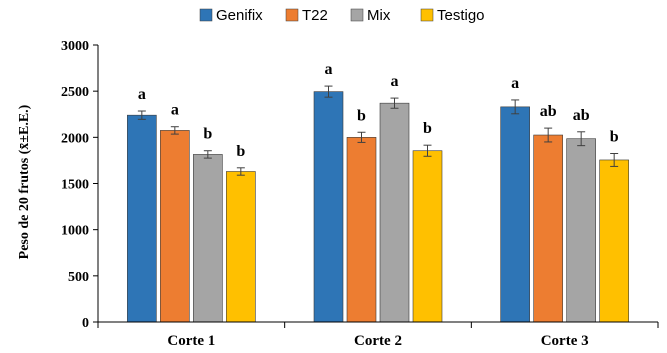 Image resolution: width=667 pixels, height=353 pixels. What do you see at coordinates (427, 15) in the screenshot?
I see `legend-swatch-testigo` at bounding box center [427, 15].